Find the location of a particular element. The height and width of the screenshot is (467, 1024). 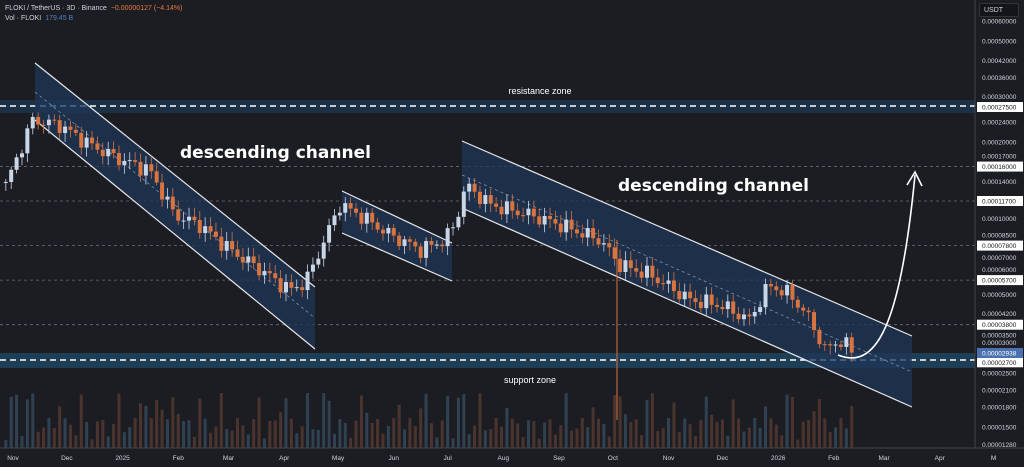

time-tick-label: Apr is located at coordinates (940, 458).